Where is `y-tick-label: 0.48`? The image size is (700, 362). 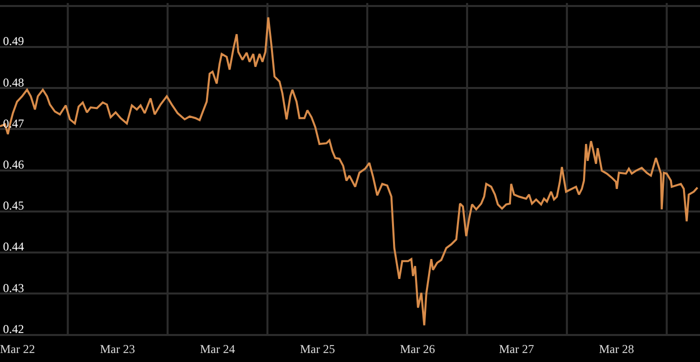
y-tick-label: 0.48 is located at coordinates (13, 82).